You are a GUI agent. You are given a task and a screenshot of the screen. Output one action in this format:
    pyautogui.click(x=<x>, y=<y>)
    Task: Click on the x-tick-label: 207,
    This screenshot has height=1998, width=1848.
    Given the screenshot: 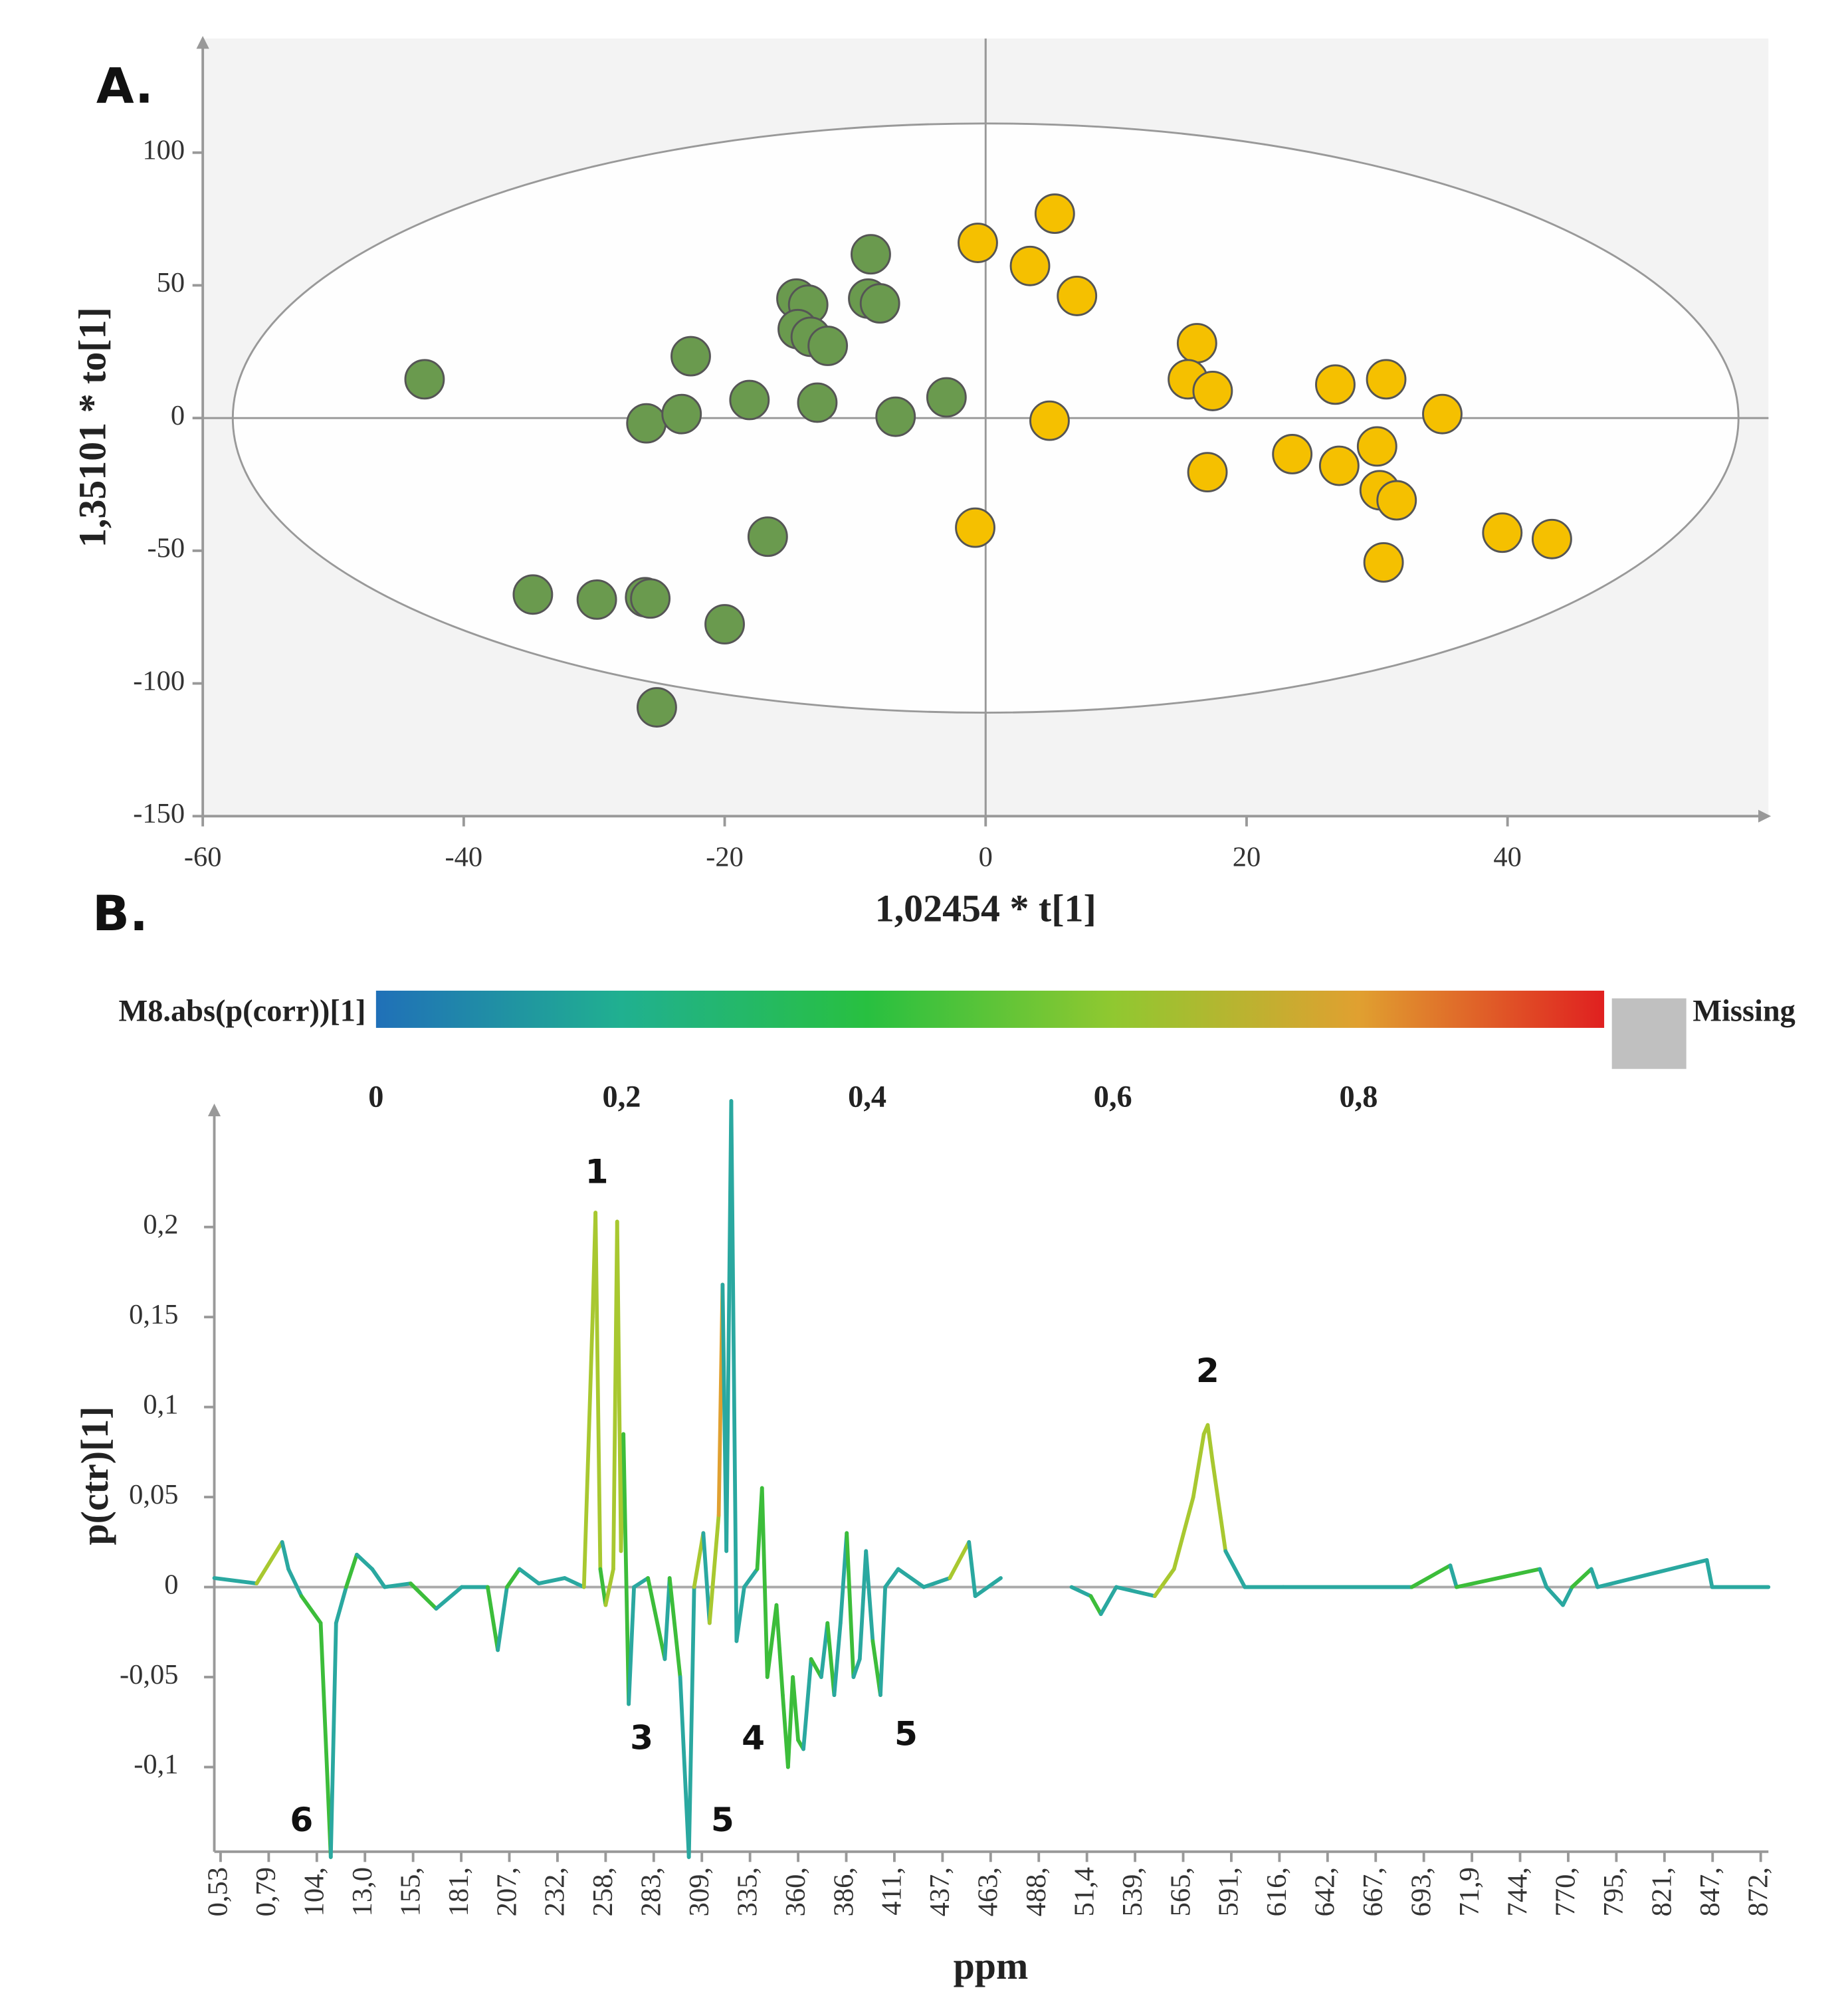 What is the action you would take?
    pyautogui.click(x=507, y=1892)
    